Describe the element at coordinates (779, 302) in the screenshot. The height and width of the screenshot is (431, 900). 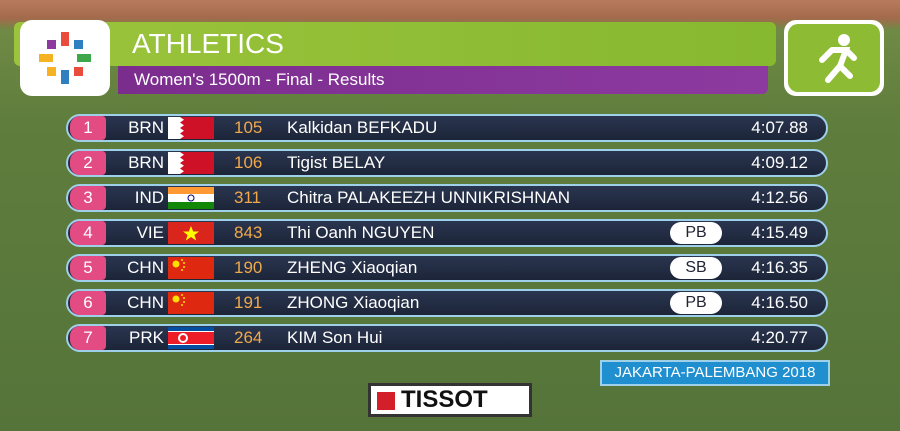
I see `result-time: 4:16.50` at that location.